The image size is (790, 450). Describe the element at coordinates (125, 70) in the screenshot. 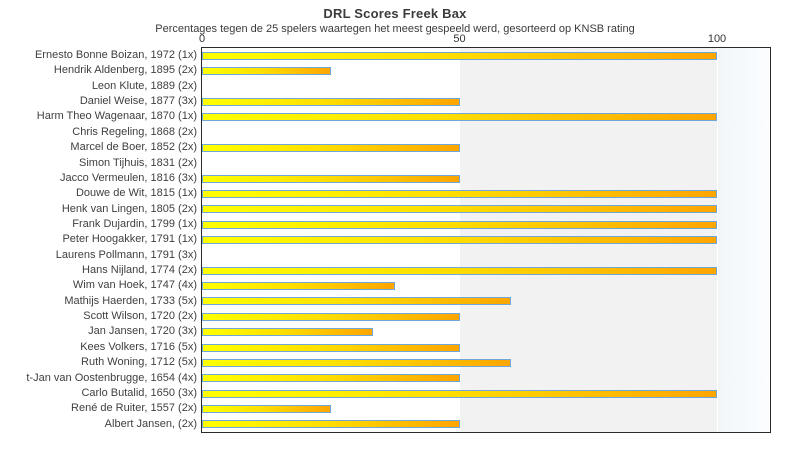

I see `category-label: Hendrik Aldenberg, 1895 (2x)` at that location.